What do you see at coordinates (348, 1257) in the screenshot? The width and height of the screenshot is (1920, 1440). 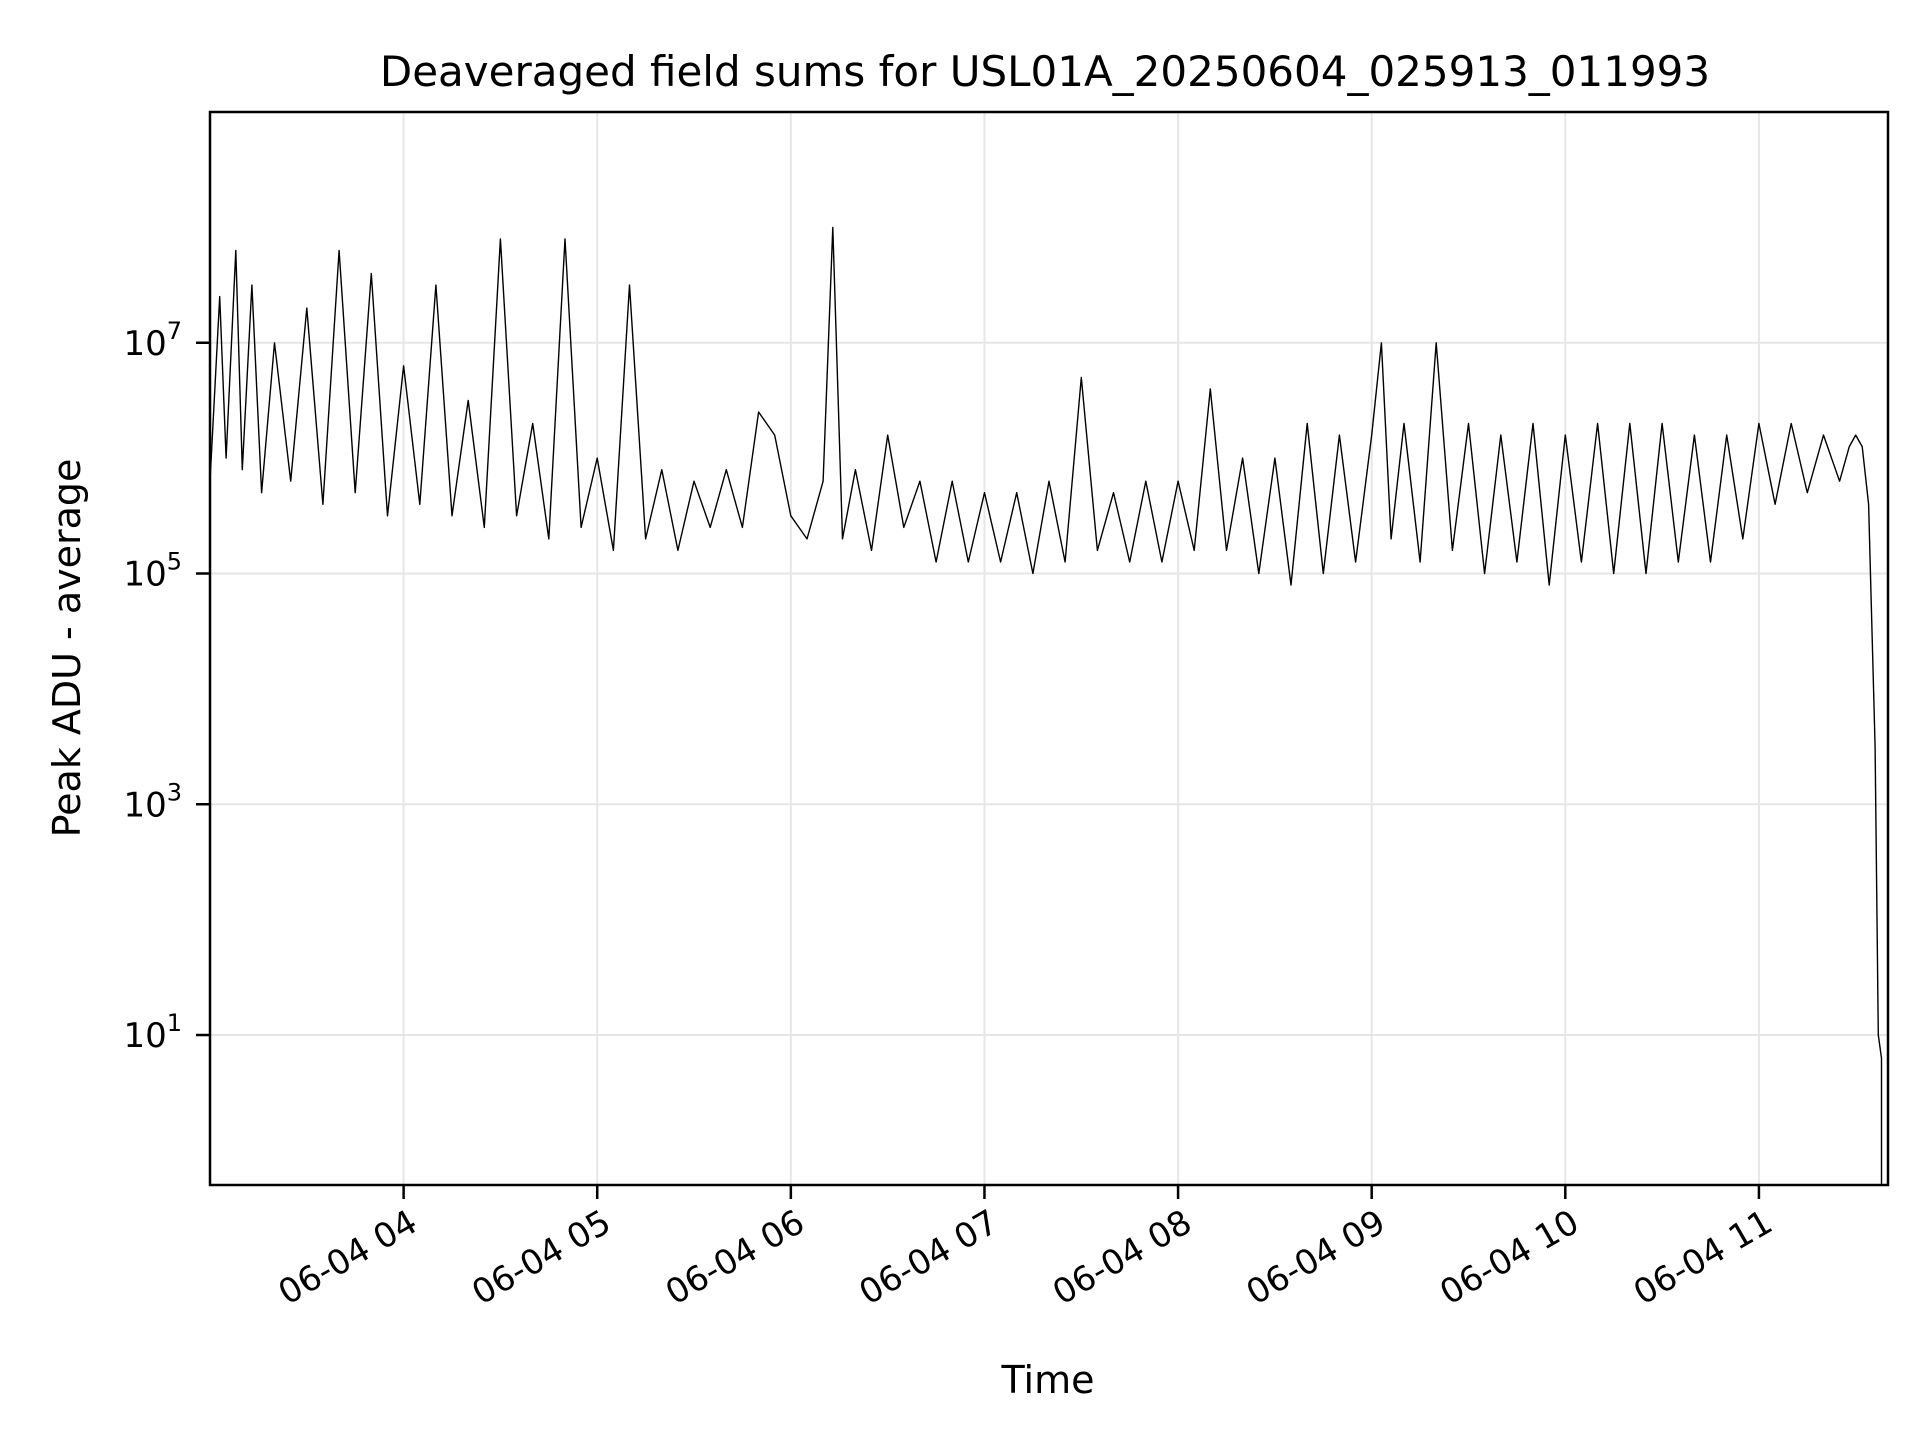 I see `x-tick-label: 06-04 04` at bounding box center [348, 1257].